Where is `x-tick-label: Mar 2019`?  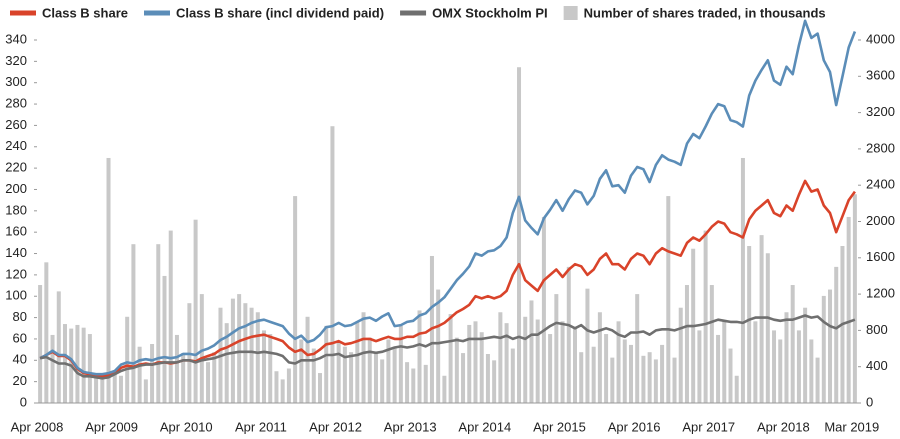
x-tick-label: Mar 2019 is located at coordinates (851, 426).